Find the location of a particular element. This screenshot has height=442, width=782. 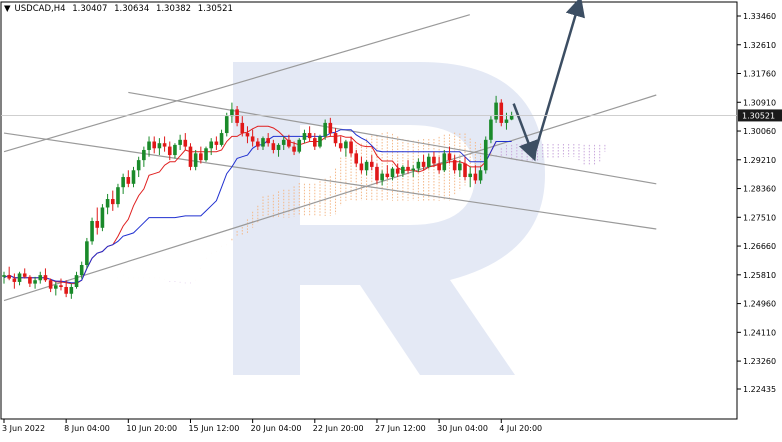

x-tick-label: 27 Jun 12:00 is located at coordinates (400, 428).